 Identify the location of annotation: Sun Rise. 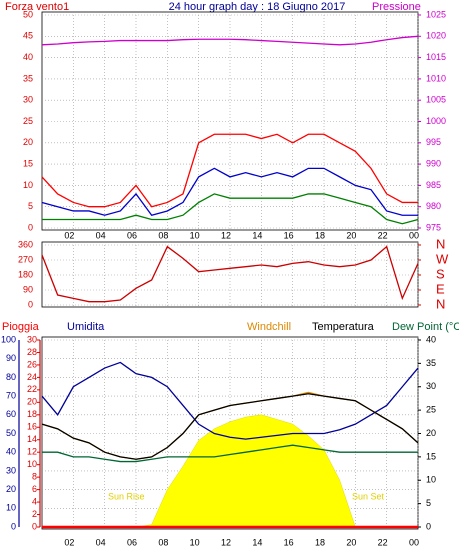
(126, 496).